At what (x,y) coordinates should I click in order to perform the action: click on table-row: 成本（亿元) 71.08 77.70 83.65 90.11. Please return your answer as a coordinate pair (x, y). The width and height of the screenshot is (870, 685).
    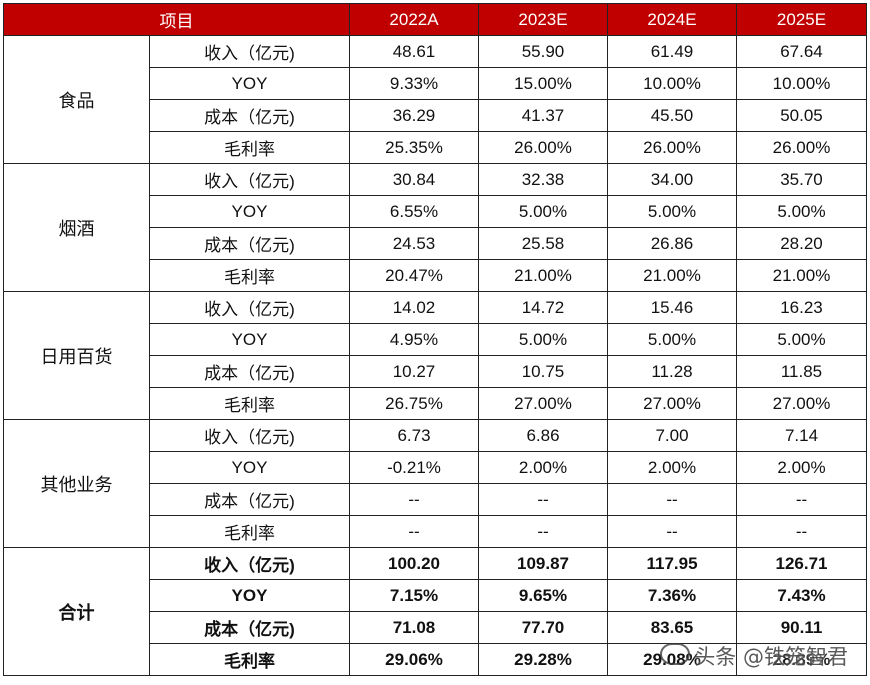
    Looking at the image, I should click on (435, 627).